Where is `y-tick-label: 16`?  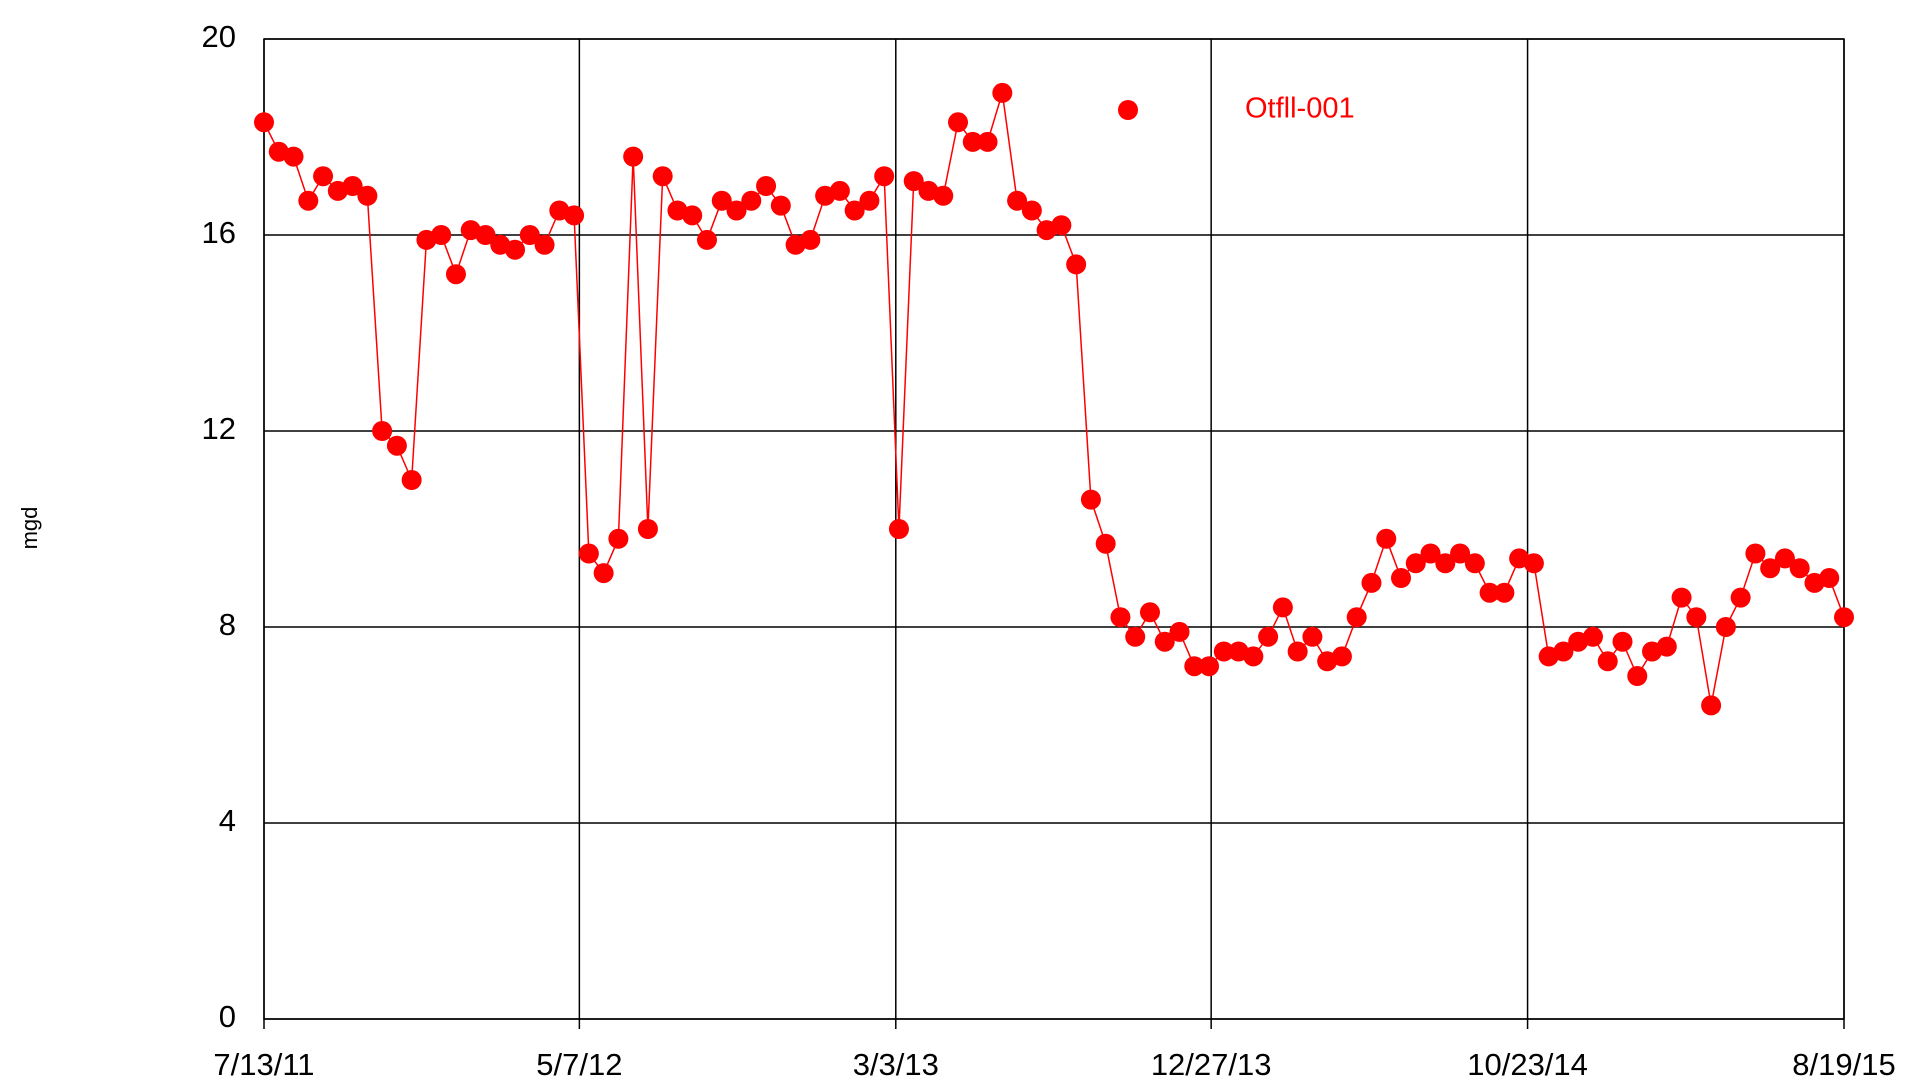
y-tick-label: 16 is located at coordinates (219, 232).